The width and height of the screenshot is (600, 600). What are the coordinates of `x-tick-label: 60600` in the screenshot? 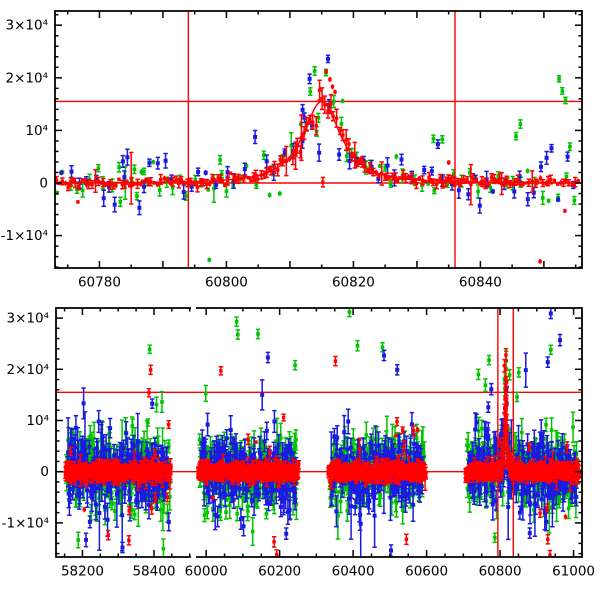 It's located at (426, 572).